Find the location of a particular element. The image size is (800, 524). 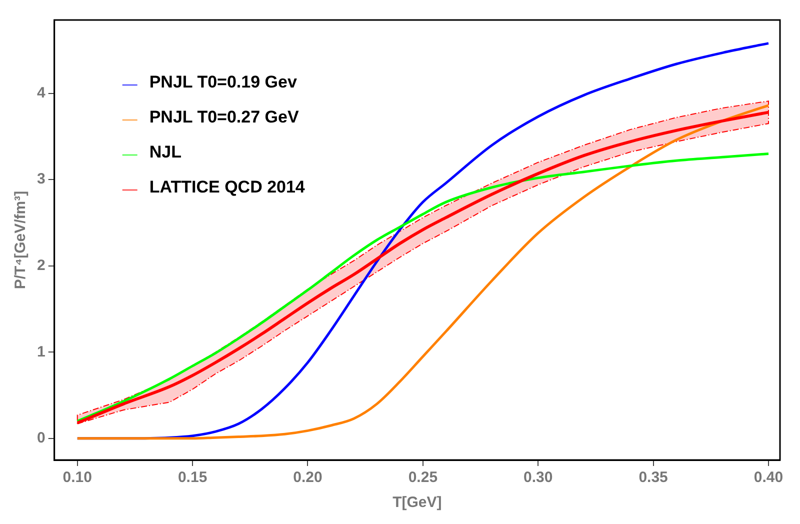

x-tick-label: 0.25 is located at coordinates (423, 477).